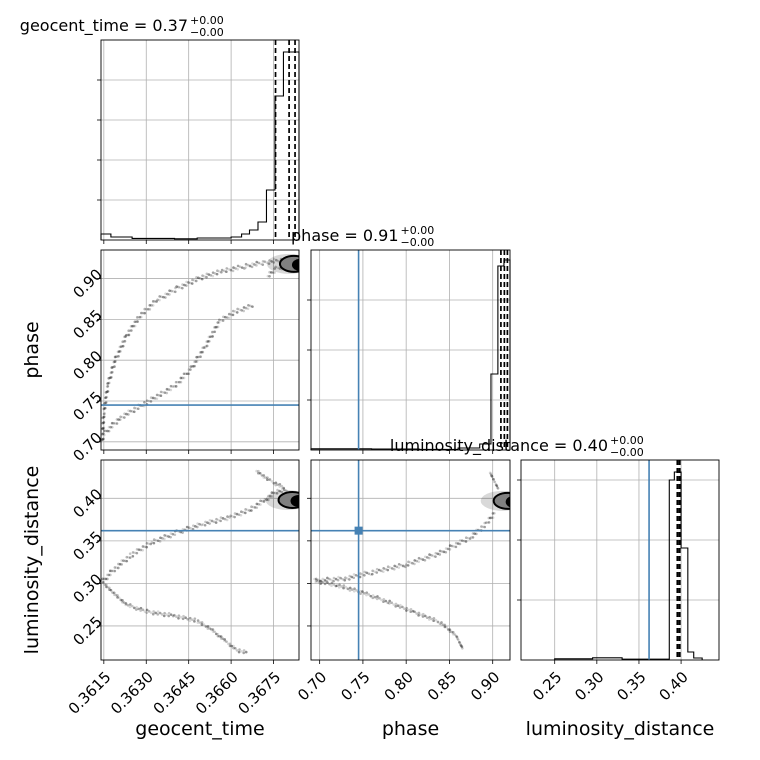 The height and width of the screenshot is (760, 760). I want to click on hist-phase-bars, so click(410, 354).